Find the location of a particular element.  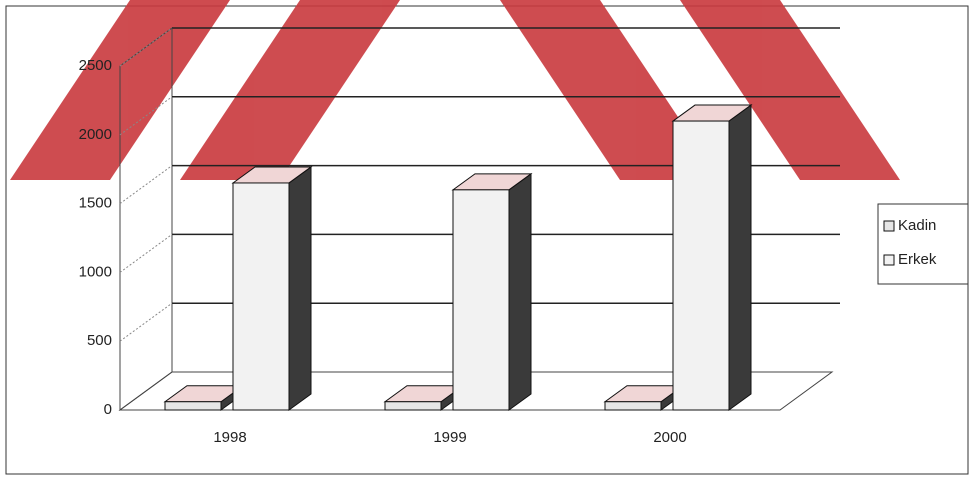

legend-label: Kadin is located at coordinates (917, 225).